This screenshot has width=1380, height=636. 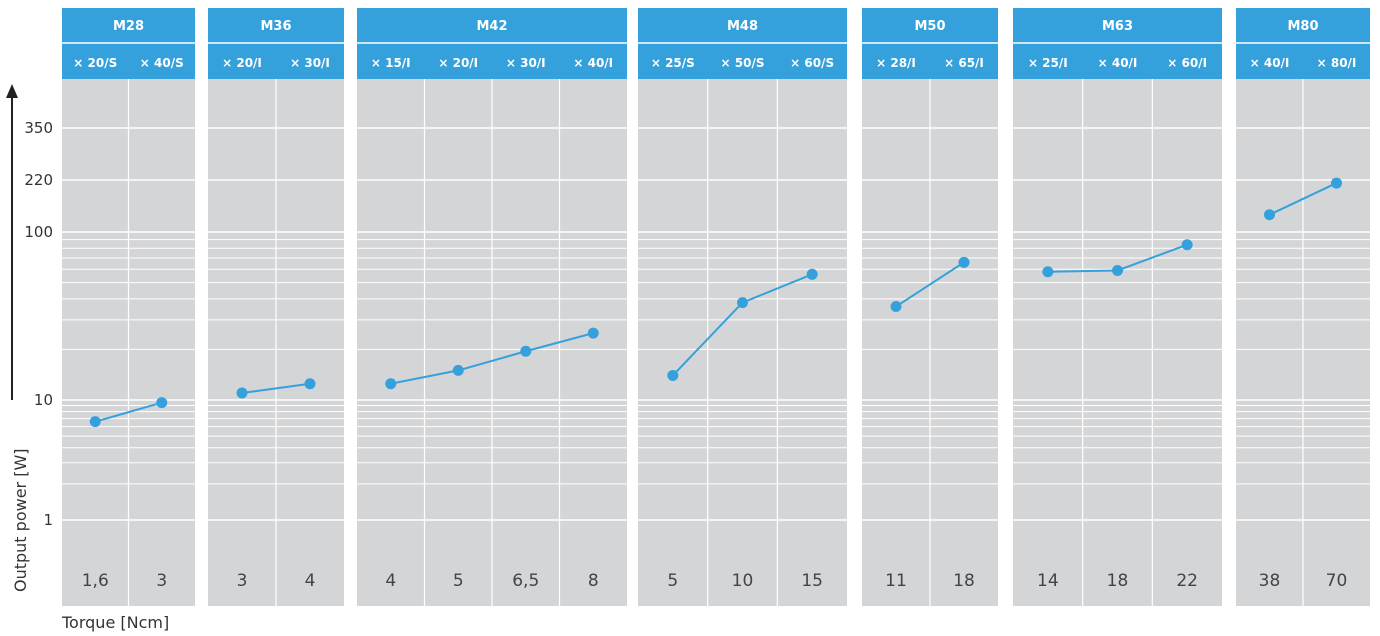 What do you see at coordinates (1270, 581) in the screenshot?
I see `x-tick-label: 38` at bounding box center [1270, 581].